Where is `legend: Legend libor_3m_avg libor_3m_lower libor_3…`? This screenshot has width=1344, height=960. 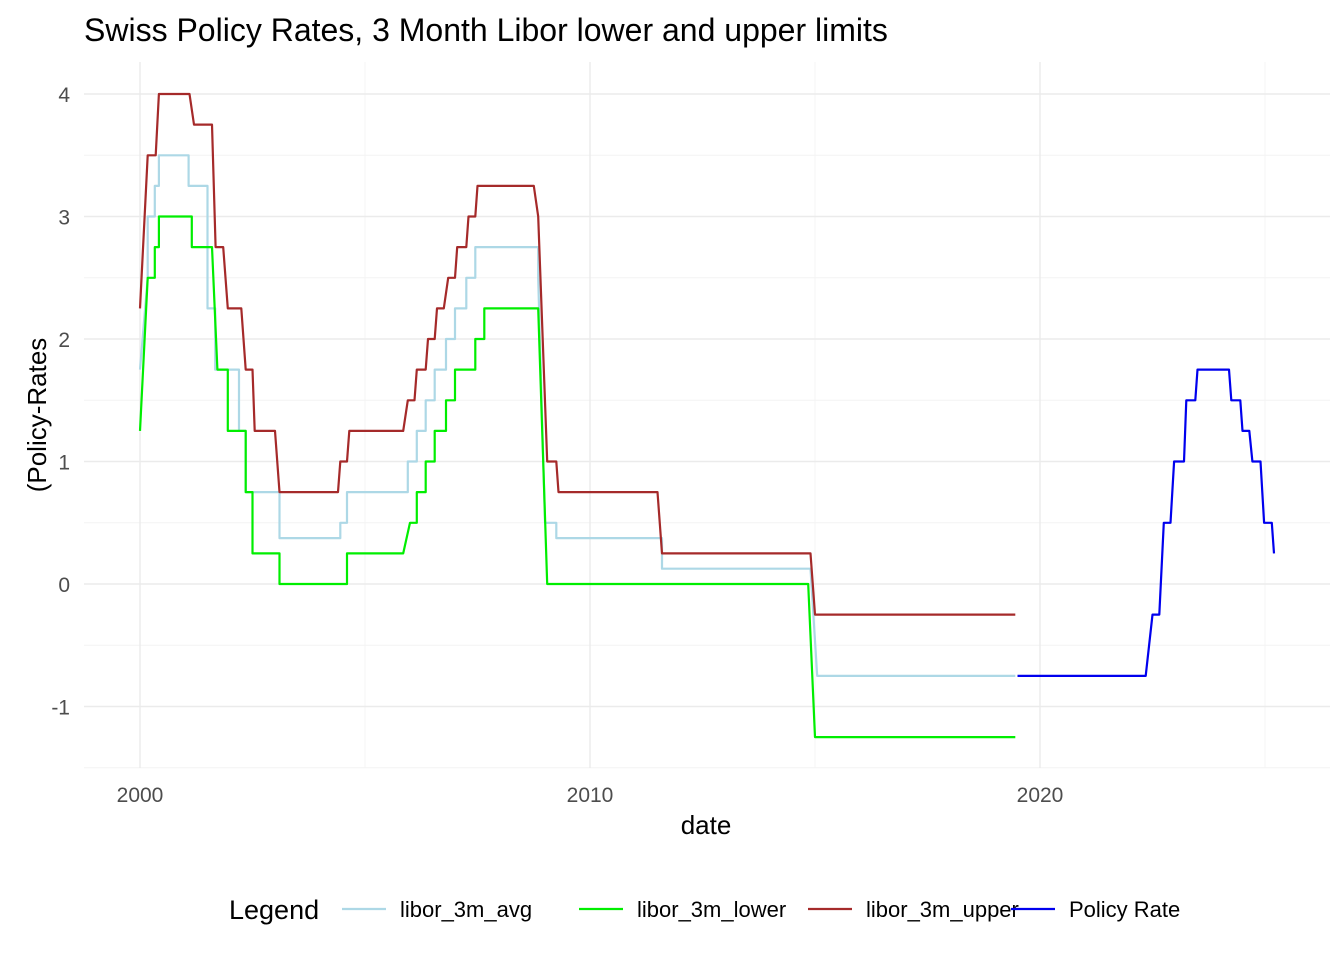
legend: Legend libor_3m_avg libor_3m_lower libor_3… is located at coordinates (704, 910).